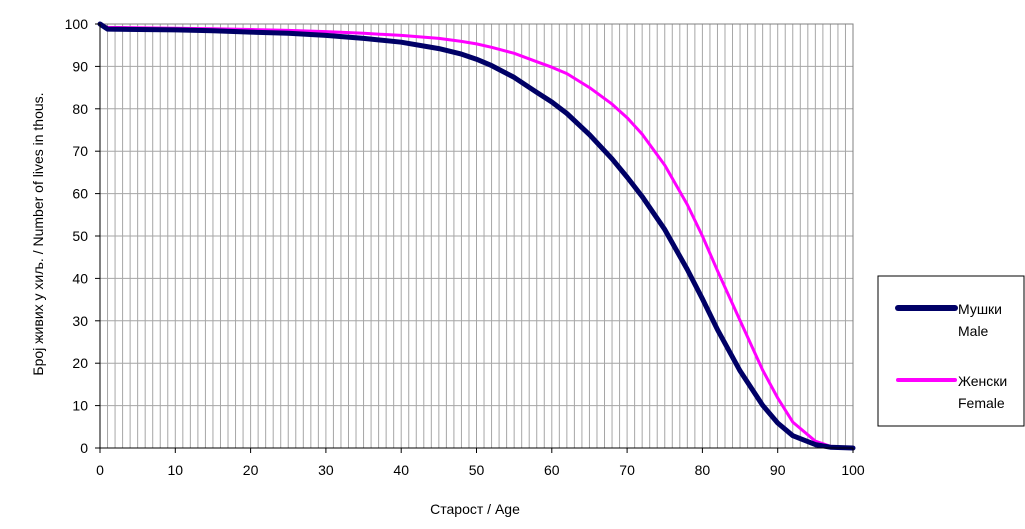 This screenshot has height=529, width=1025. Describe the element at coordinates (100, 470) in the screenshot. I see `x-tick-label: 0` at that location.